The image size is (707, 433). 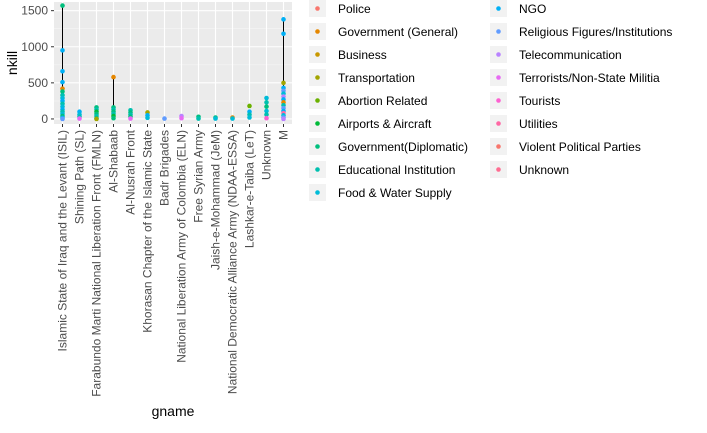 I want to click on legend-item: Food & Water Supply, so click(x=380, y=192).